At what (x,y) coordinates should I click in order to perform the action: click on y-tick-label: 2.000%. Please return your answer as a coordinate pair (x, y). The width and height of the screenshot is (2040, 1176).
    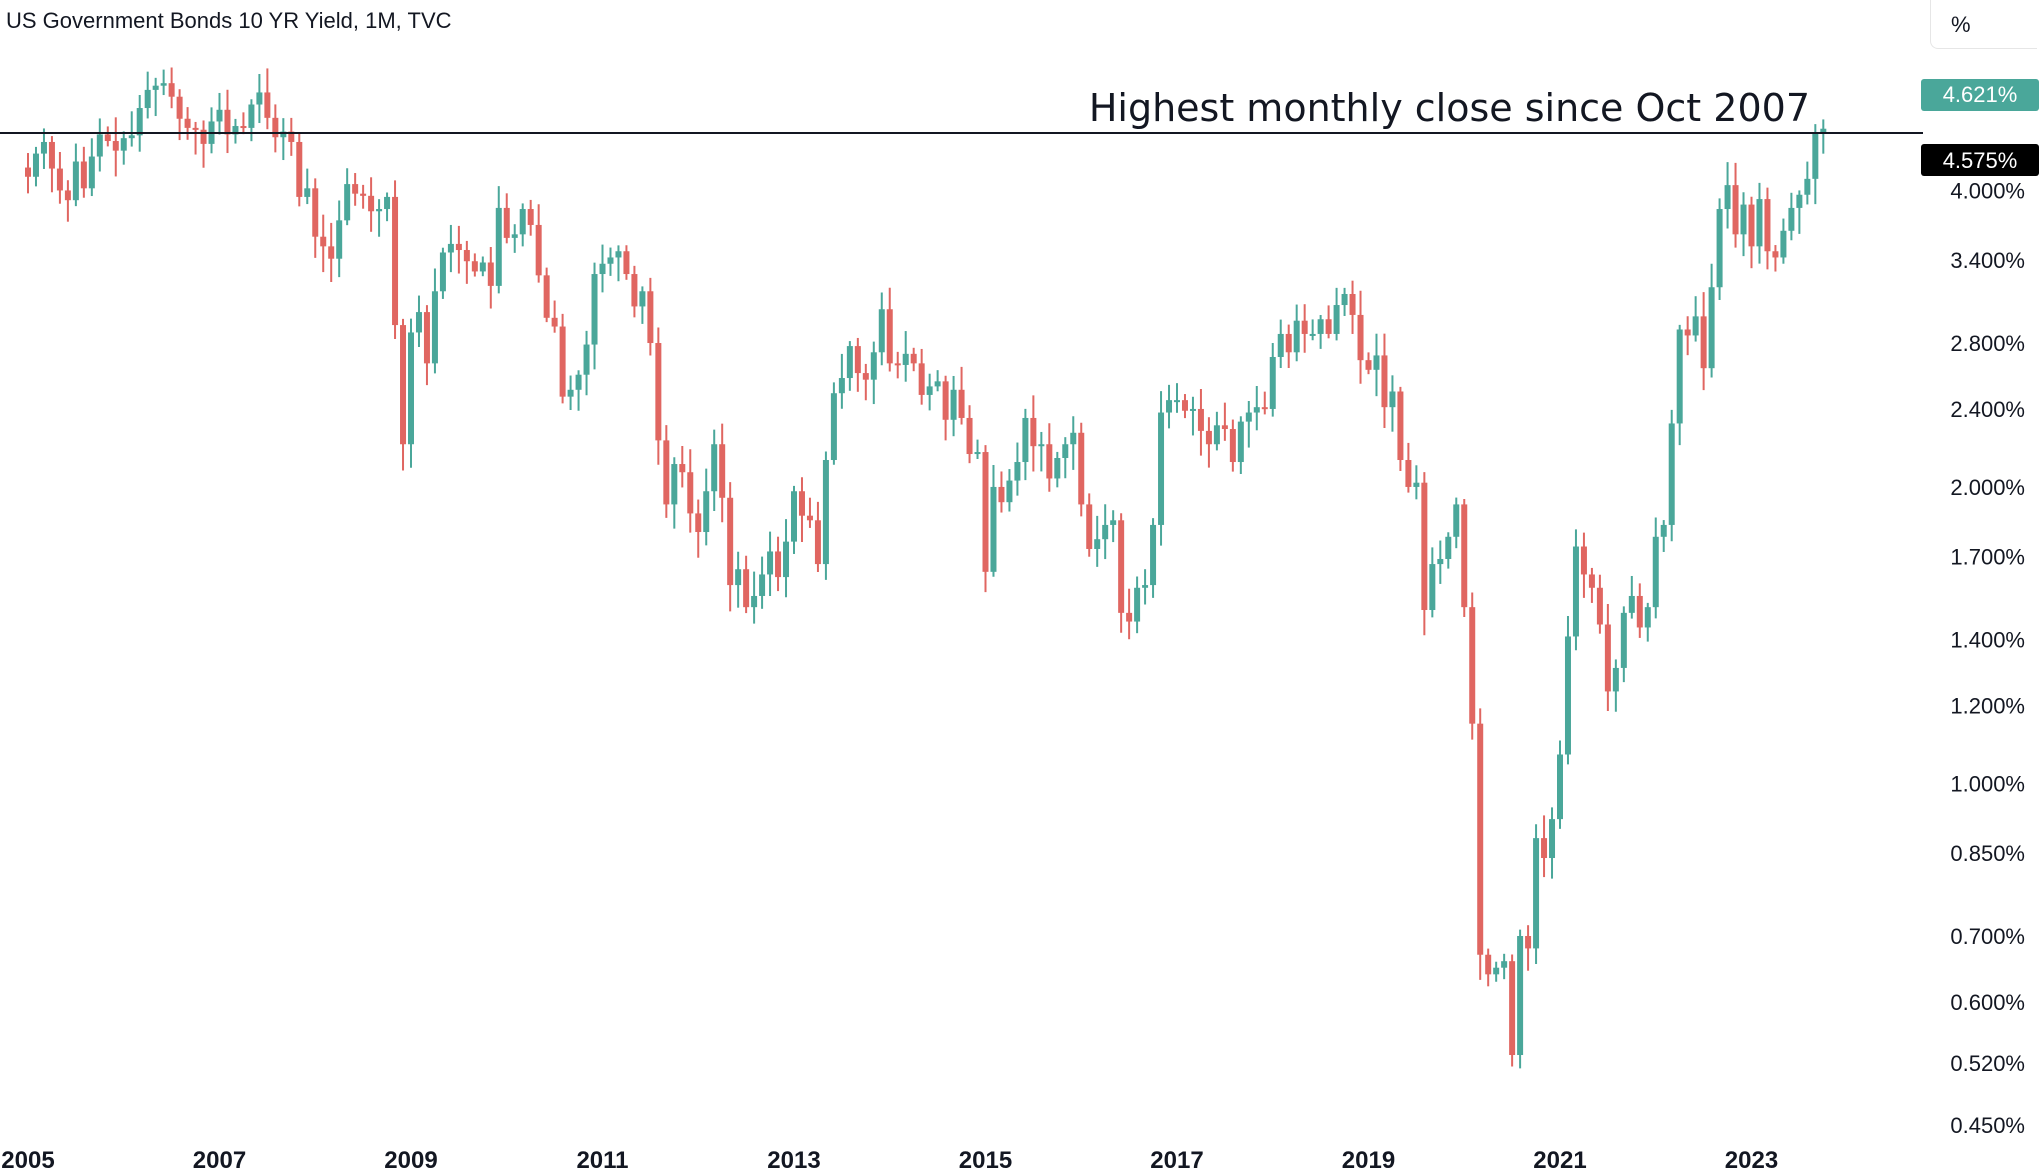
    Looking at the image, I should click on (1987, 487).